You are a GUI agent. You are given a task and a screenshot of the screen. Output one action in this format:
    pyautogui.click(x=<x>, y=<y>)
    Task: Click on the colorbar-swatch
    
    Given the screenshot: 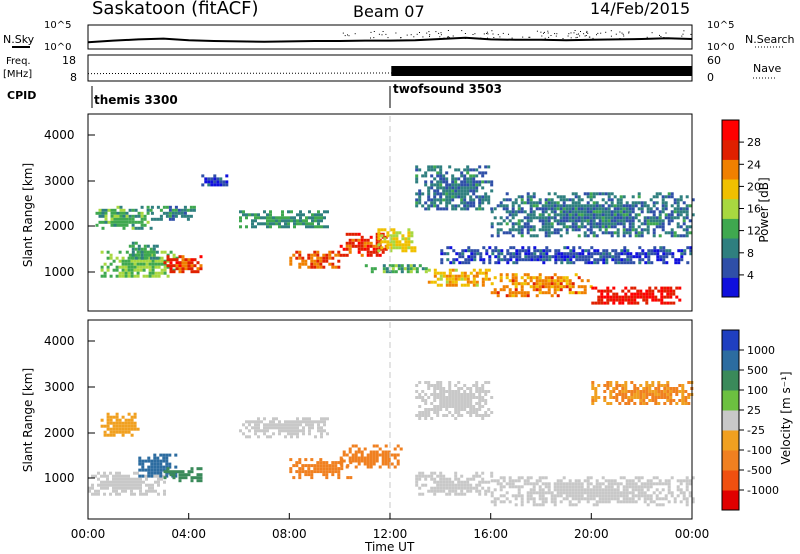 What is the action you would take?
    pyautogui.click(x=730, y=460)
    